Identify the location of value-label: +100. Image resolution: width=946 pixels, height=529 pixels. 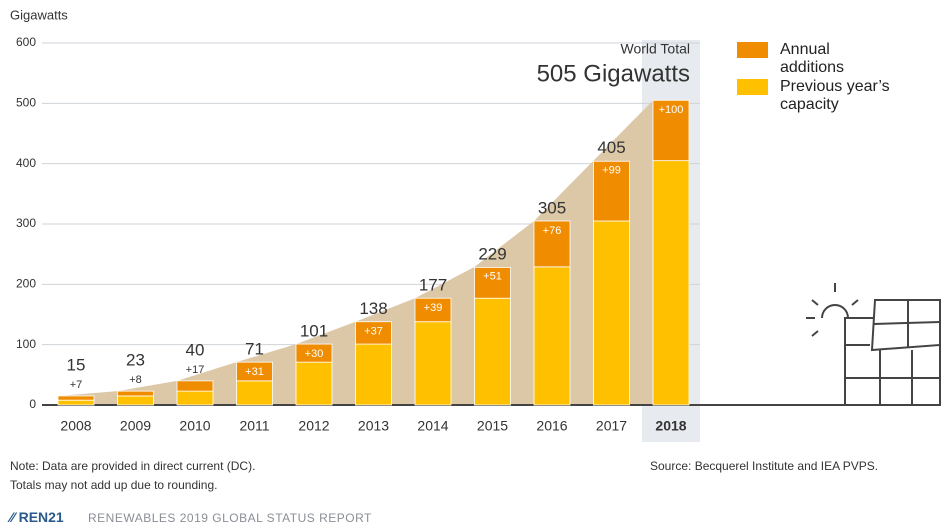
(671, 110).